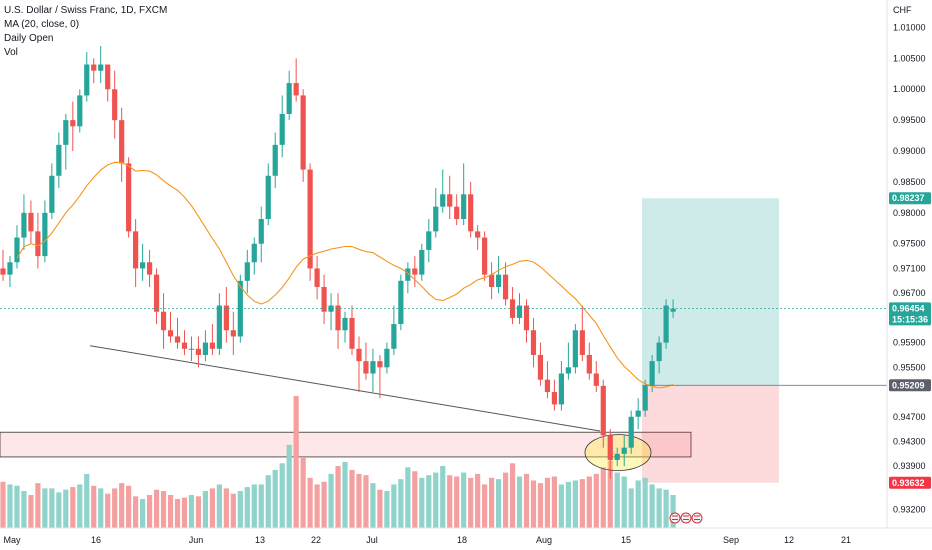 Image resolution: width=932 pixels, height=550 pixels. I want to click on symbol-title: U.S. Dollar / Swiss Franc, 1D, FXCM, so click(86, 10).